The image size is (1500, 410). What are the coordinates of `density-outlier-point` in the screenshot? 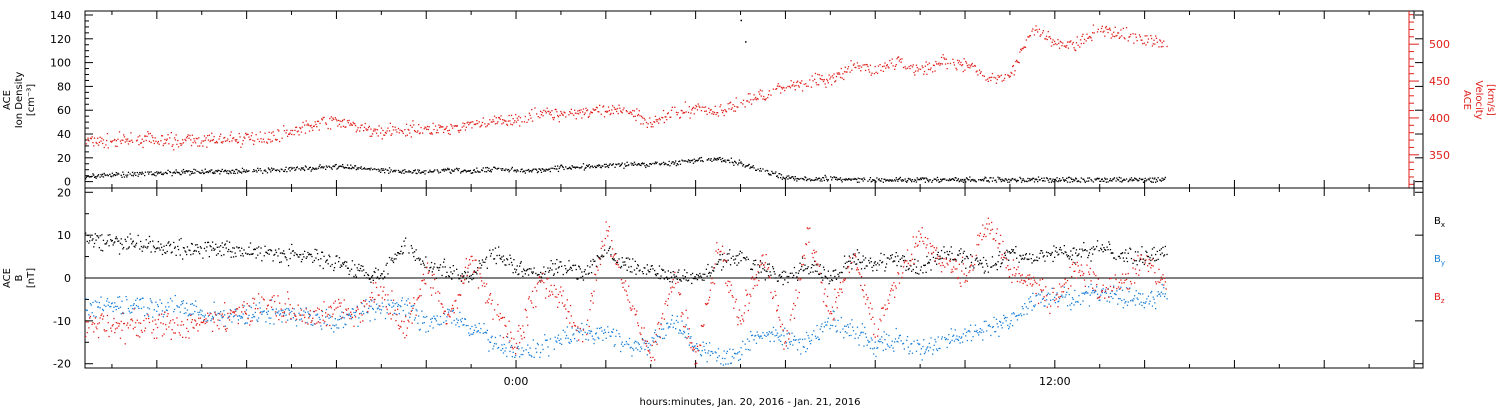 It's located at (741, 20).